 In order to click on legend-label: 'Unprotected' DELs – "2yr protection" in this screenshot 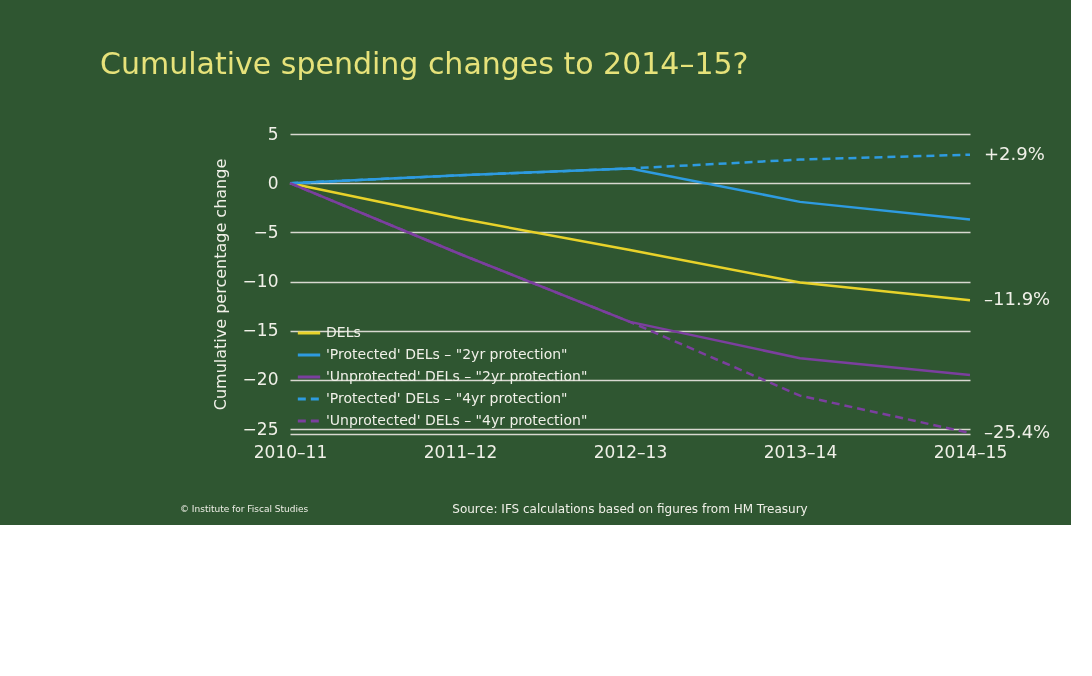, I will do `click(457, 376)`.